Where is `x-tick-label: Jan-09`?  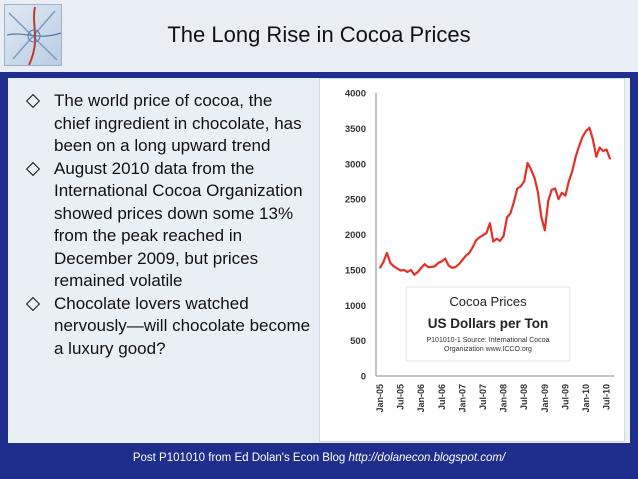
x-tick-label: Jan-09 is located at coordinates (545, 398).